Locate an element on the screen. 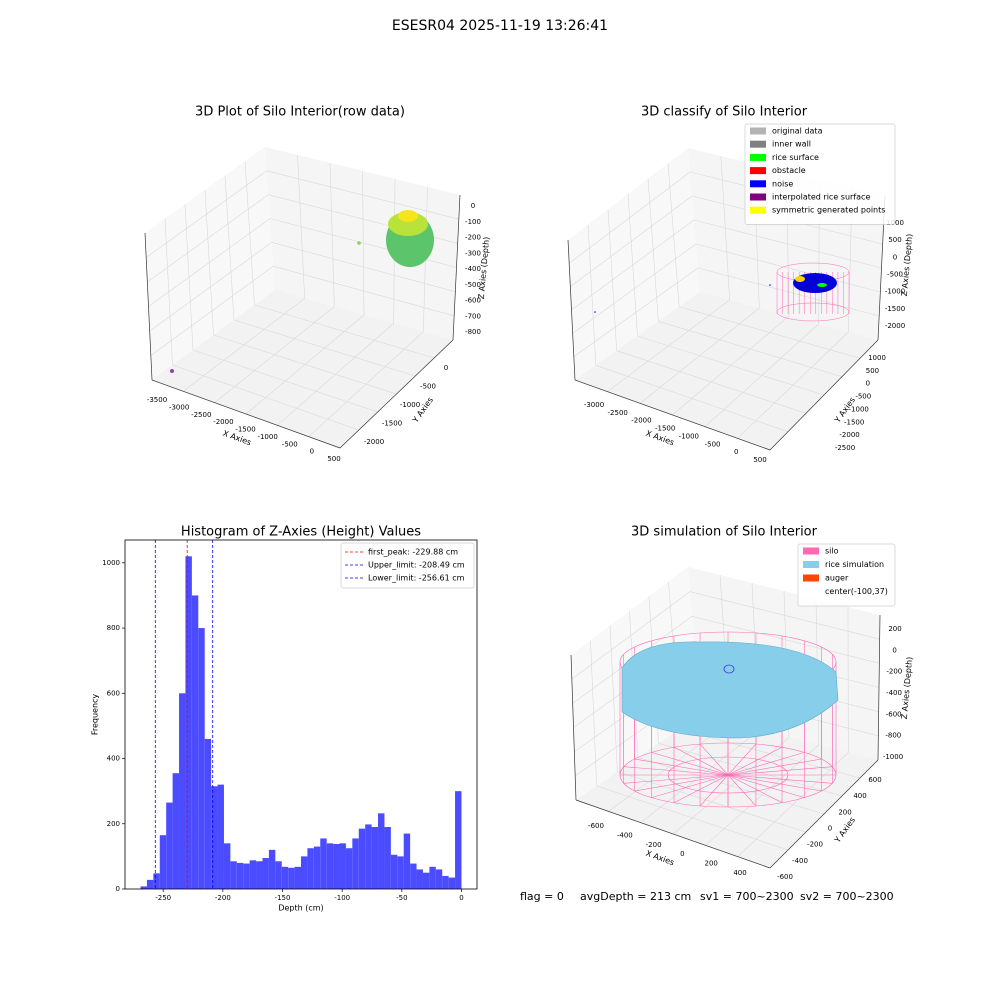 The image size is (1000, 1000). y-tick-label: -400 is located at coordinates (800, 861).